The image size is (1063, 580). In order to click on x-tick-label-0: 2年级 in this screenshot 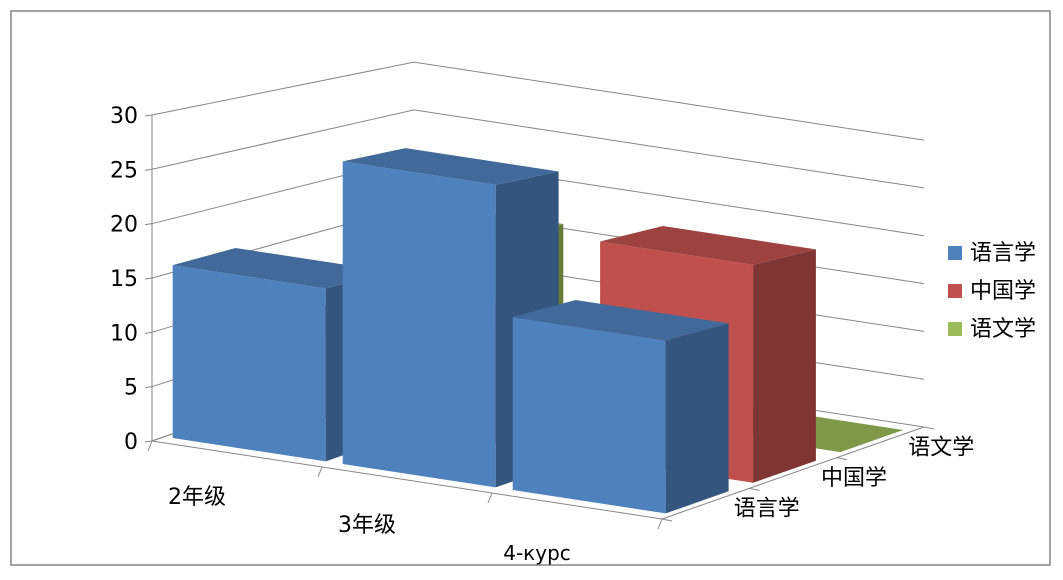, I will do `click(197, 497)`.